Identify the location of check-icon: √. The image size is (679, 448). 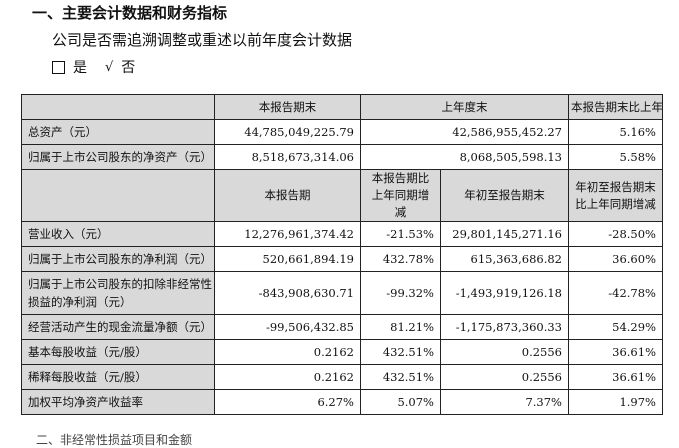
(109, 67).